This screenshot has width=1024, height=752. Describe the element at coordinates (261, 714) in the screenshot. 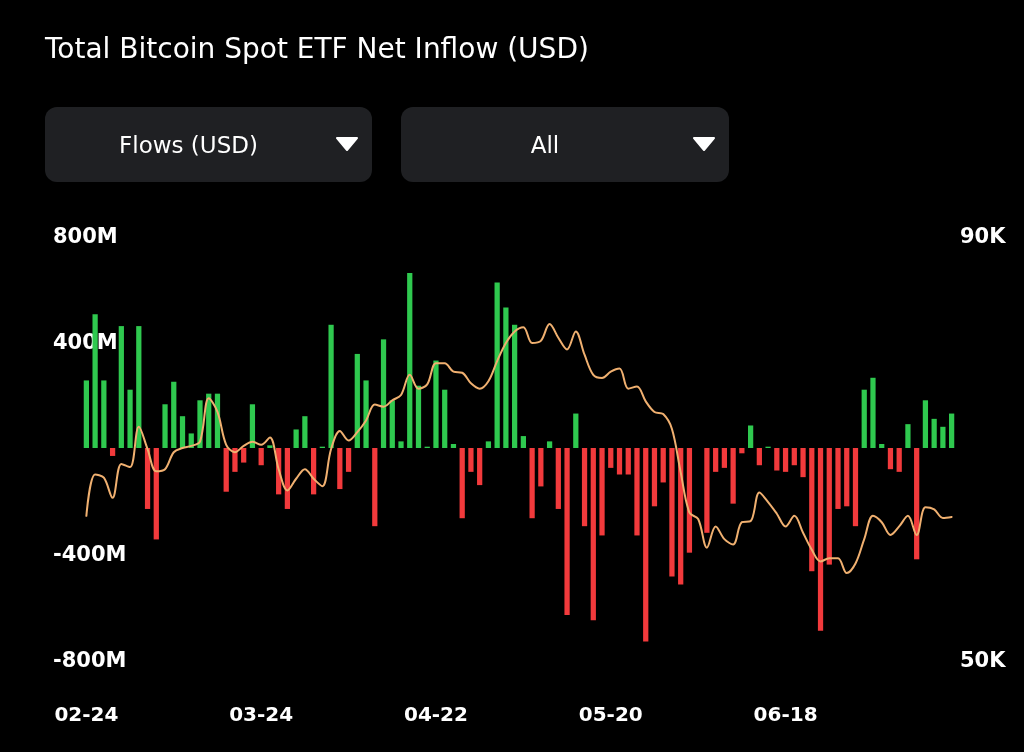

I see `x-tick-label: 03-24` at that location.